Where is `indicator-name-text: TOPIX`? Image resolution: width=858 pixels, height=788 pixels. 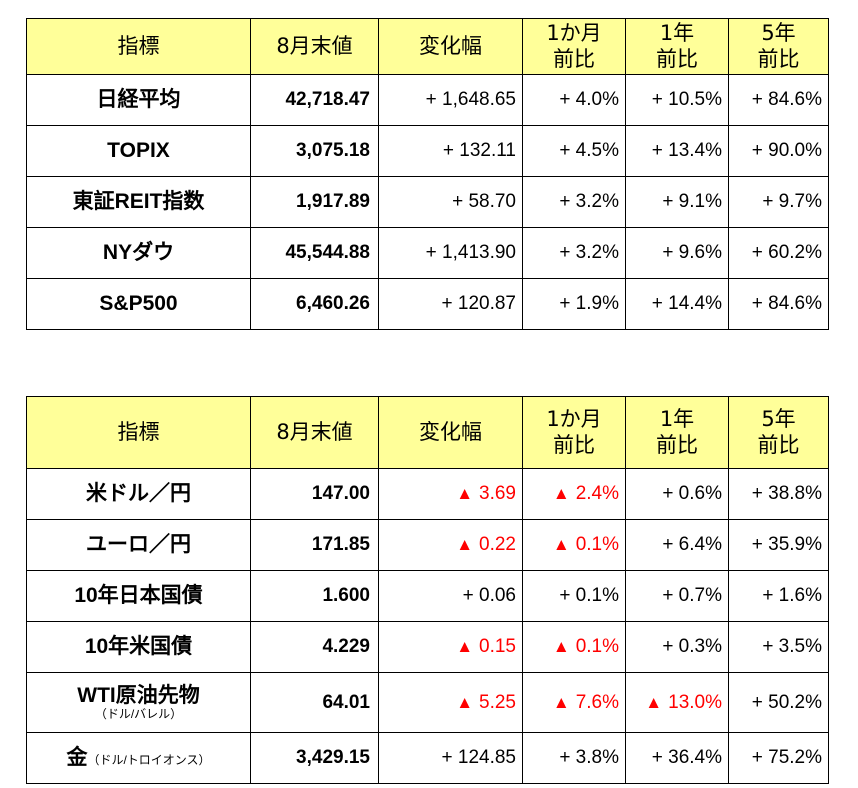 indicator-name-text: TOPIX is located at coordinates (138, 150).